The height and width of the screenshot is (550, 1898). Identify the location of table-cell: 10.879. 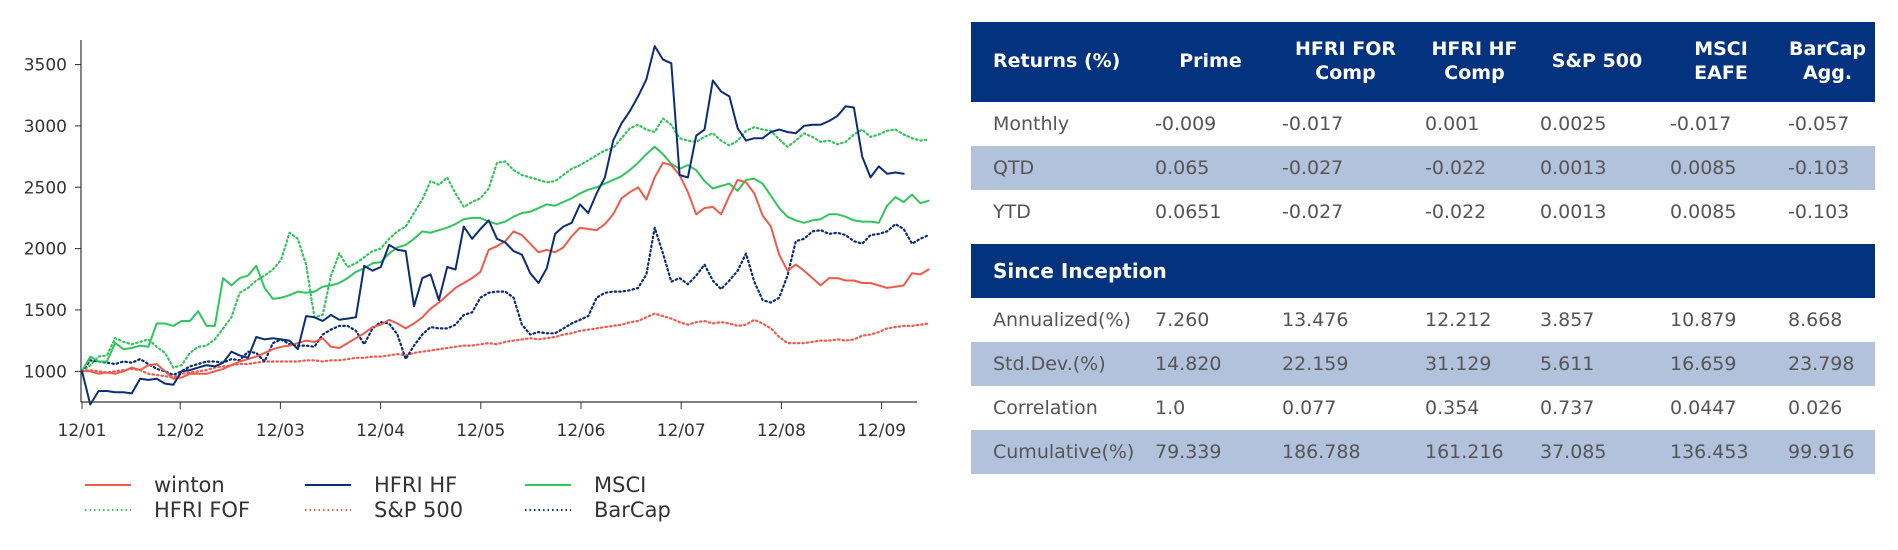
(1703, 320).